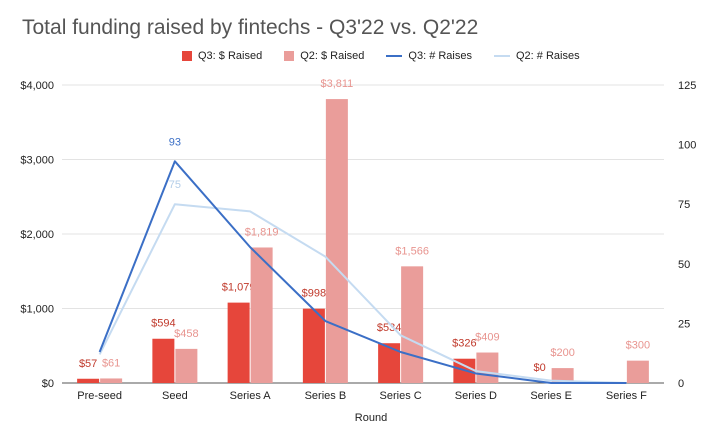  I want to click on bar-data-label: $1,566, so click(412, 251).